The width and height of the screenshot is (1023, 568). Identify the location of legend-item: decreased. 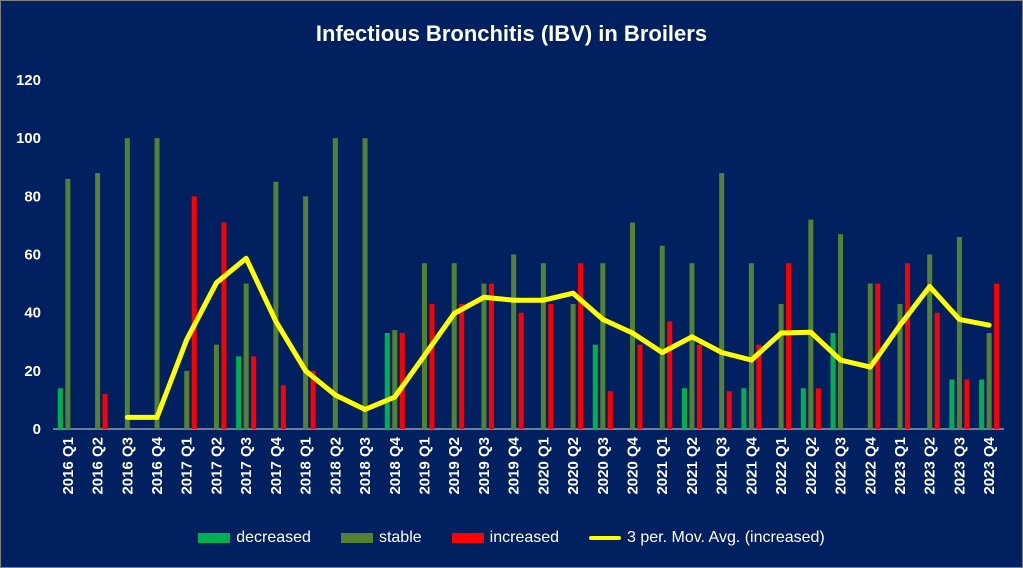
(254, 538).